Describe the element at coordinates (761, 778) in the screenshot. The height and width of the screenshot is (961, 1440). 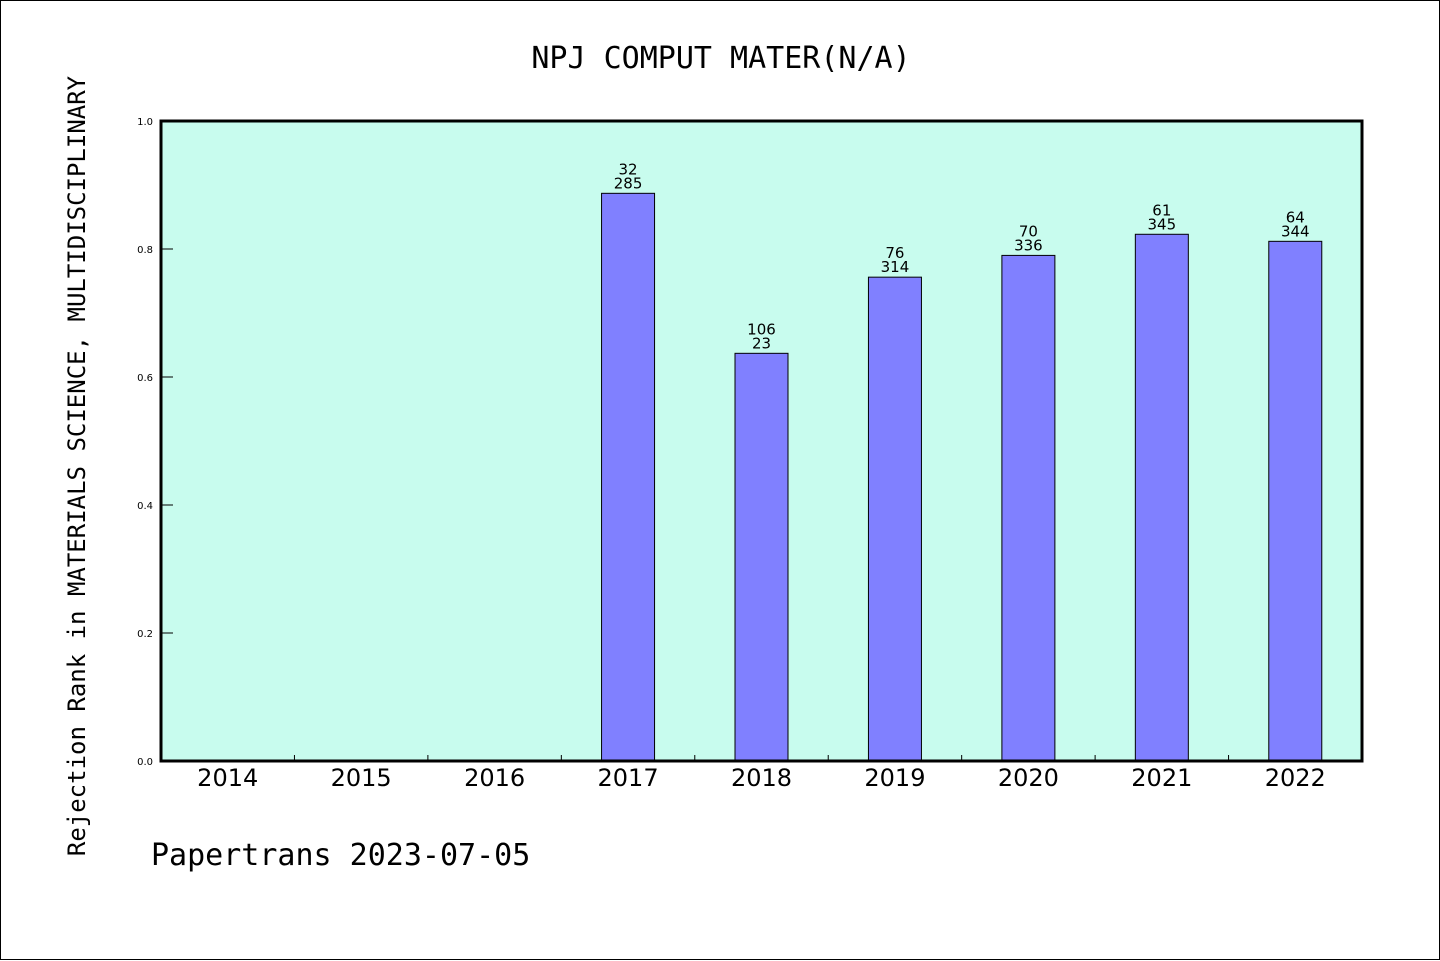
I see `x-tick-label: 2018` at that location.